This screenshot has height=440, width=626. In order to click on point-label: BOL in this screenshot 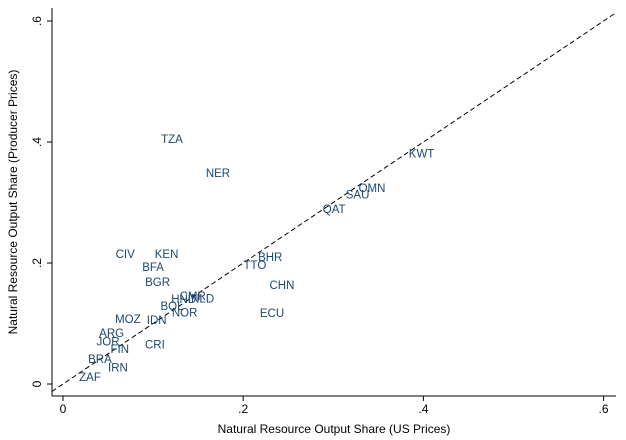, I will do `click(172, 307)`.